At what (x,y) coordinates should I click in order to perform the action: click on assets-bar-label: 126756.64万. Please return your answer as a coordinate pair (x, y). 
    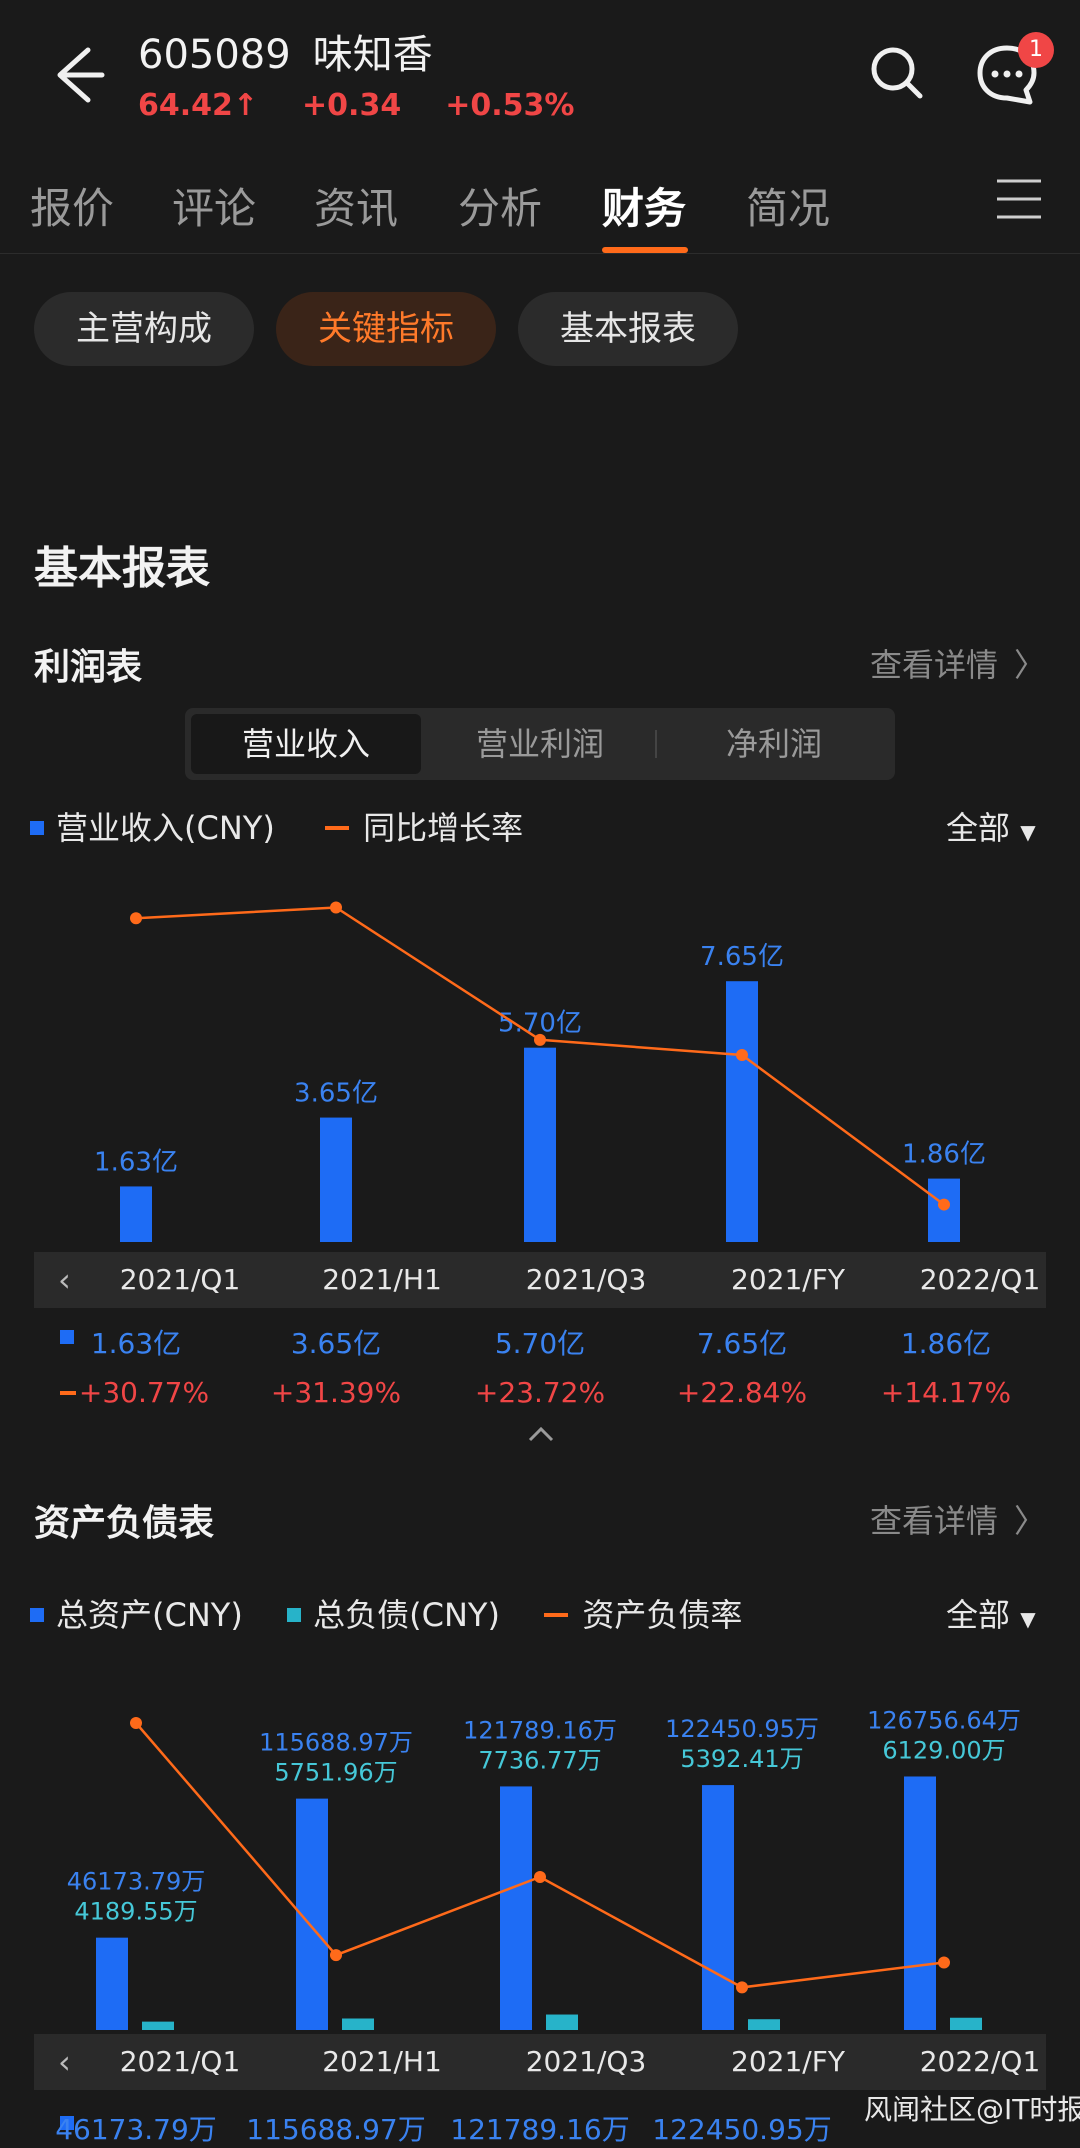
    Looking at the image, I should click on (944, 1720).